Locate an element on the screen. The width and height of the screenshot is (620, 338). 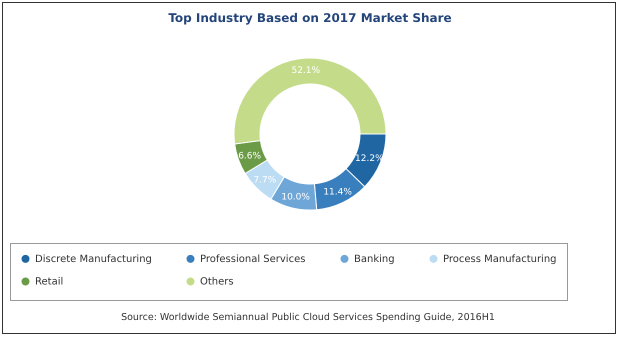
legend-label: Professional Services is located at coordinates (253, 259).